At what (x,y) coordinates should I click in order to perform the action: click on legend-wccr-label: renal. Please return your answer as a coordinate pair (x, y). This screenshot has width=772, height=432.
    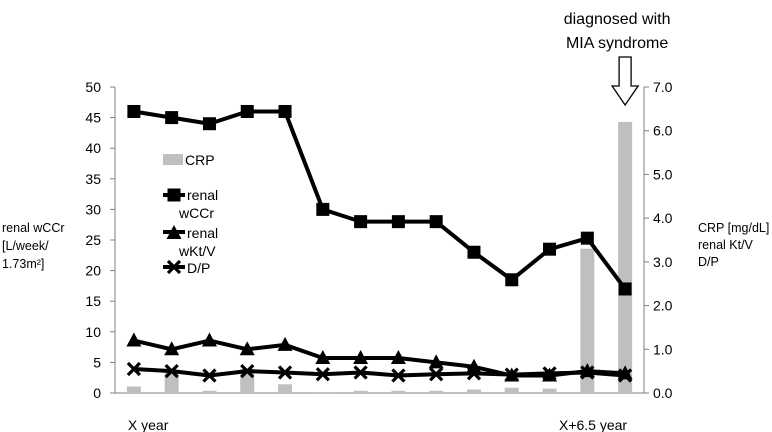
    Looking at the image, I should click on (202, 195).